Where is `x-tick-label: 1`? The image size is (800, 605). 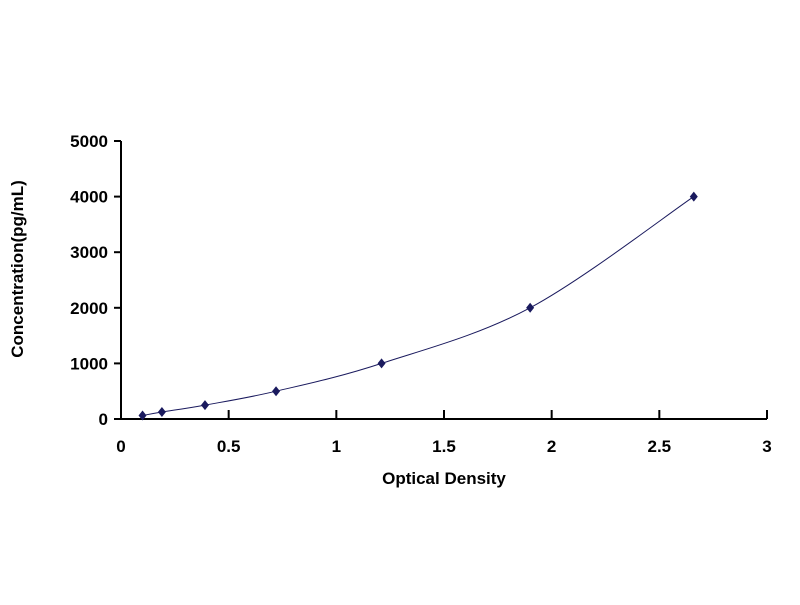 x-tick-label: 1 is located at coordinates (336, 446).